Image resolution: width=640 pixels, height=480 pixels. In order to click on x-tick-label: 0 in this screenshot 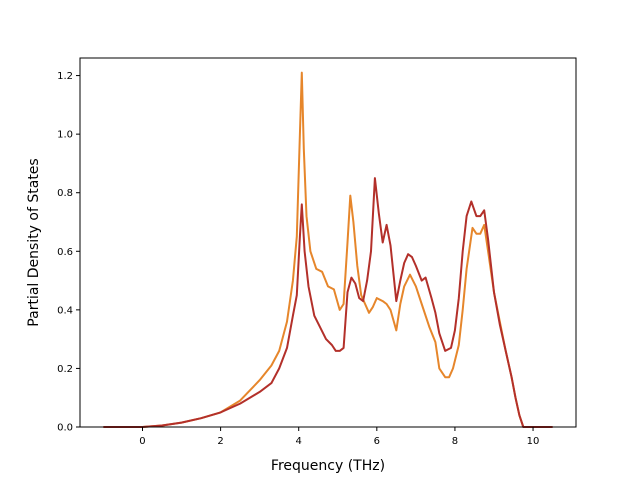, I will do `click(142, 441)`.